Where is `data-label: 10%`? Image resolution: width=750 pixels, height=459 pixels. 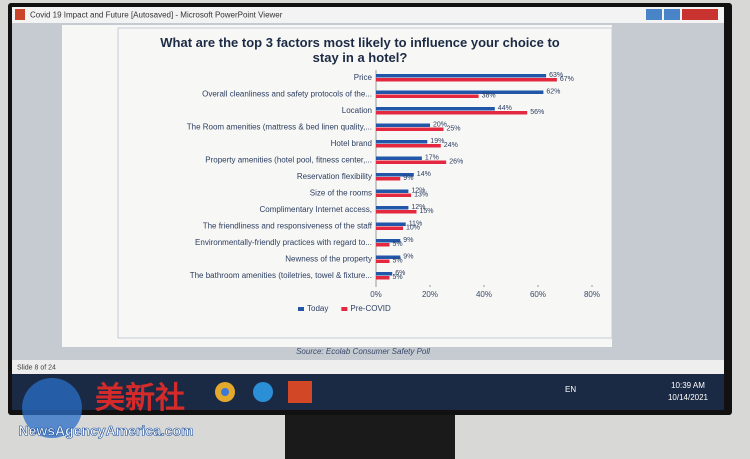 data-label: 10% is located at coordinates (413, 227).